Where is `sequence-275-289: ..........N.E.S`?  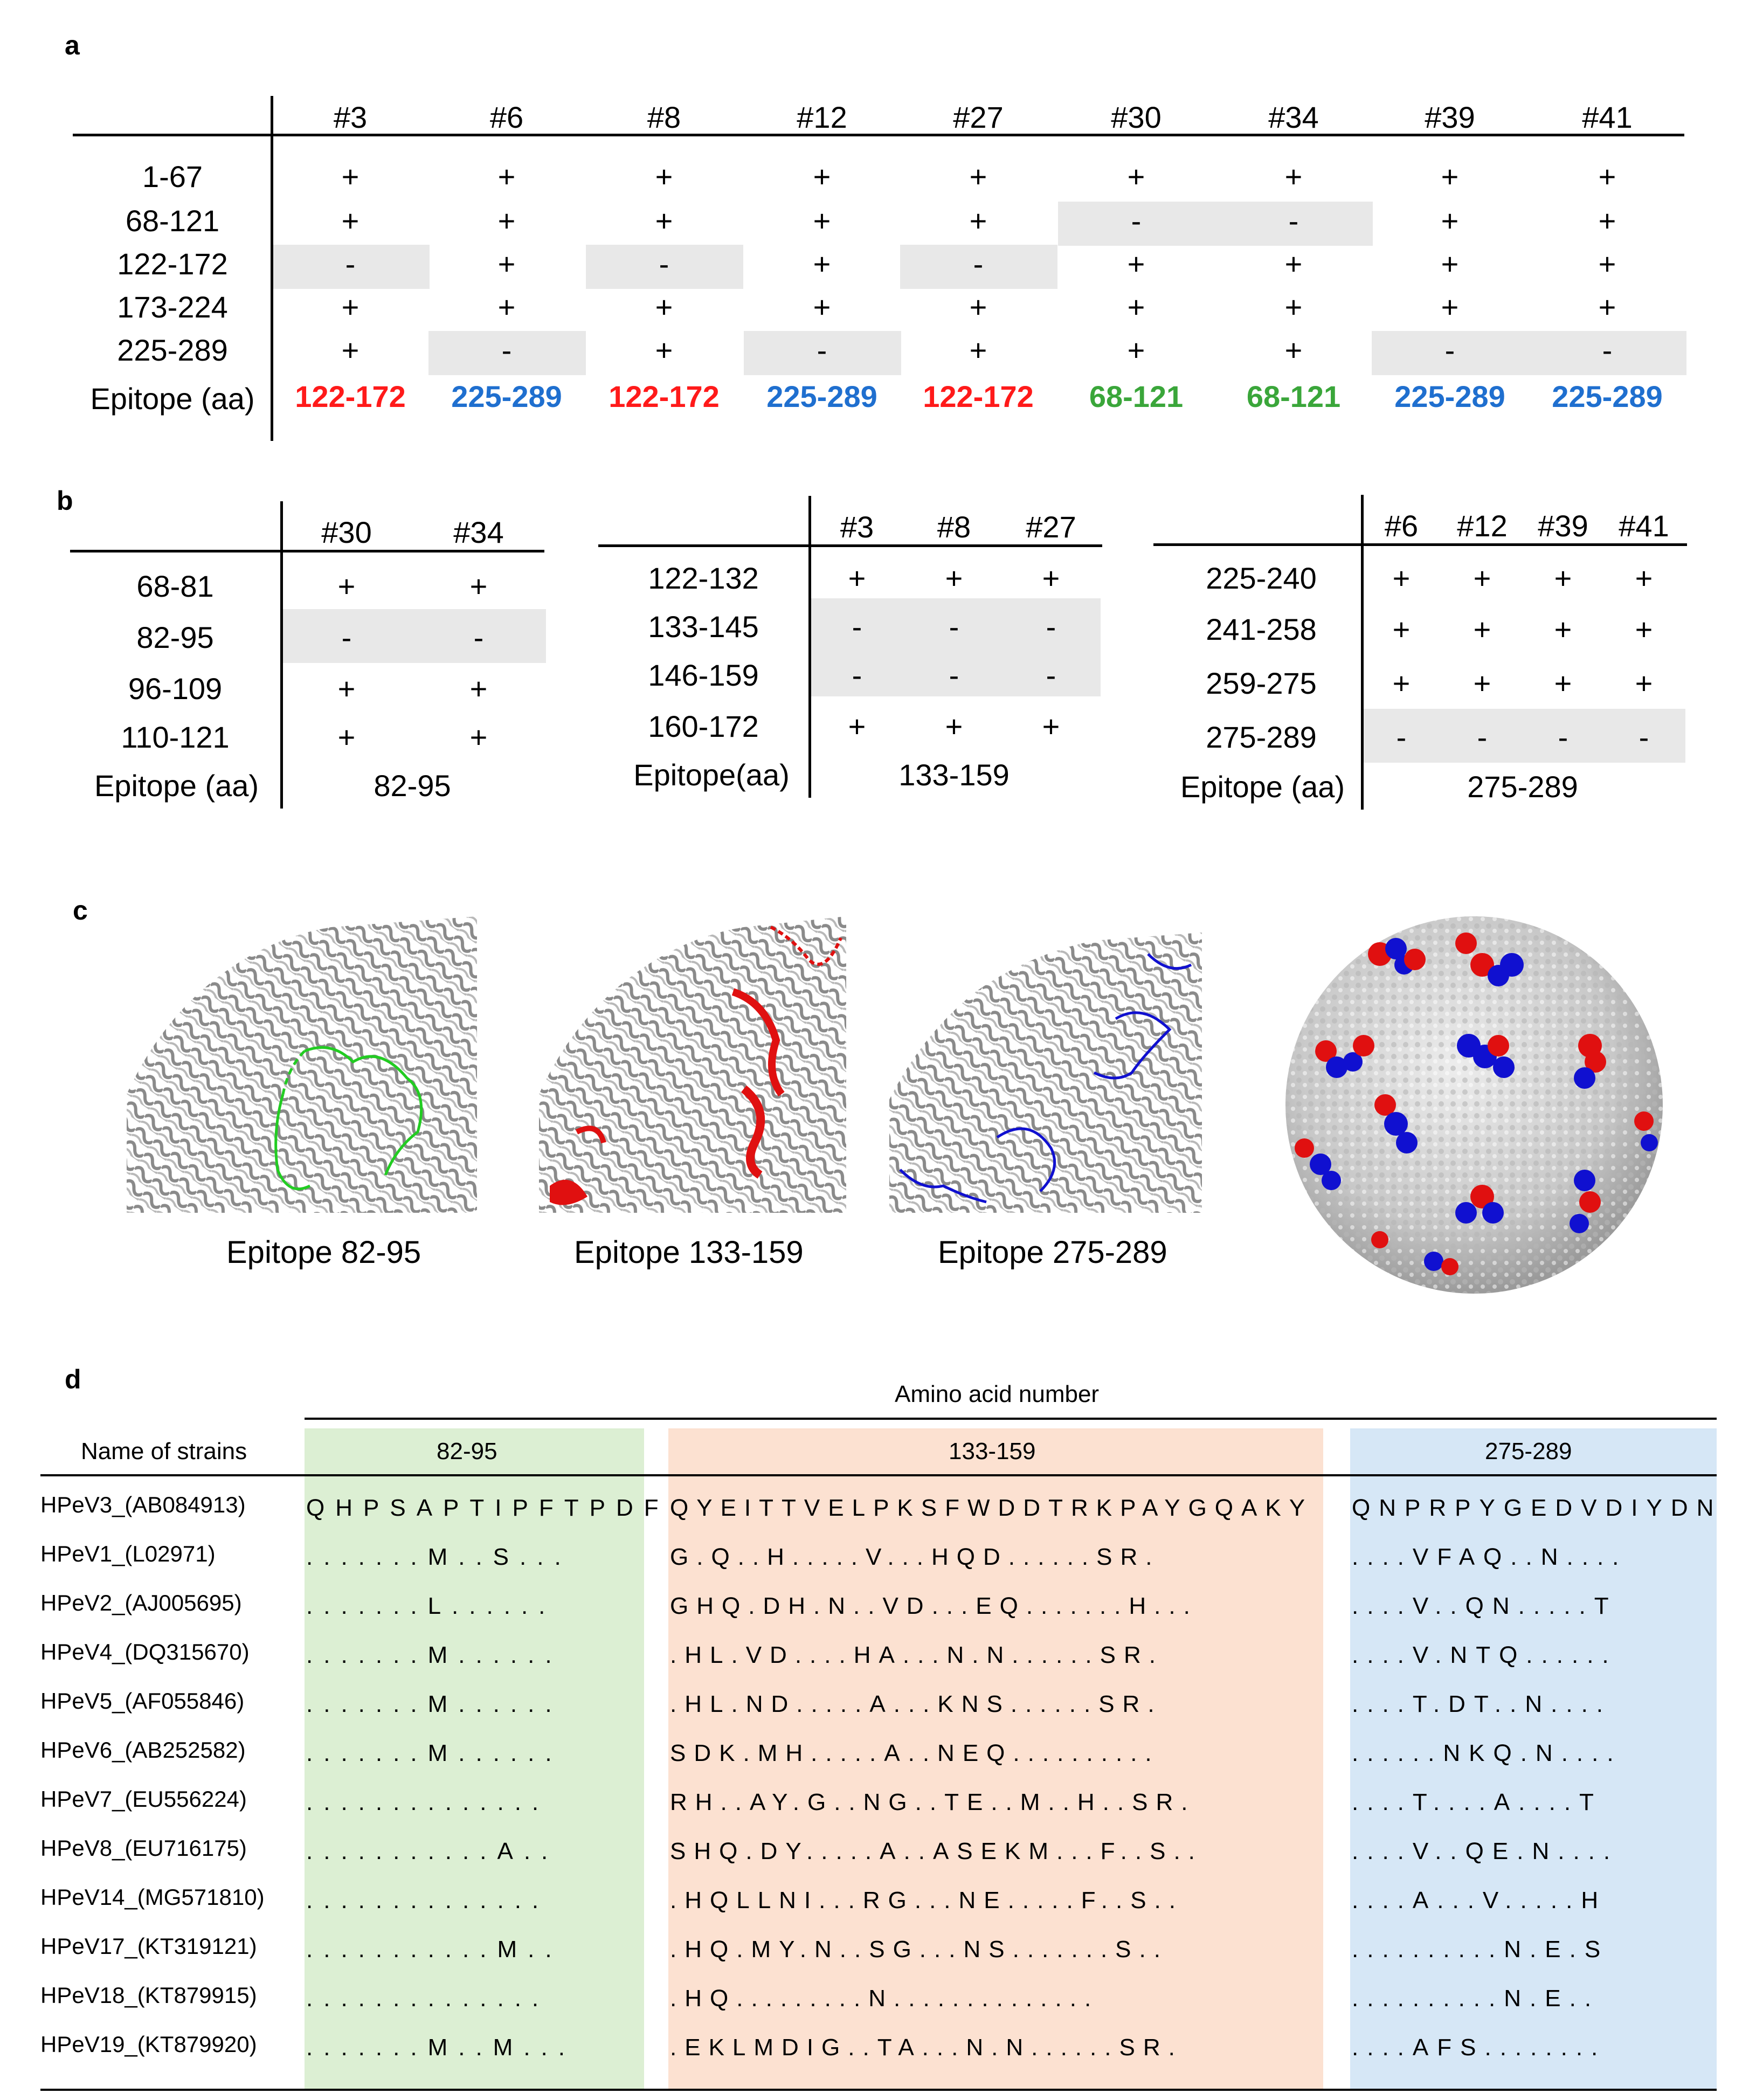 sequence-275-289: ..........N.E.S is located at coordinates (1480, 1949).